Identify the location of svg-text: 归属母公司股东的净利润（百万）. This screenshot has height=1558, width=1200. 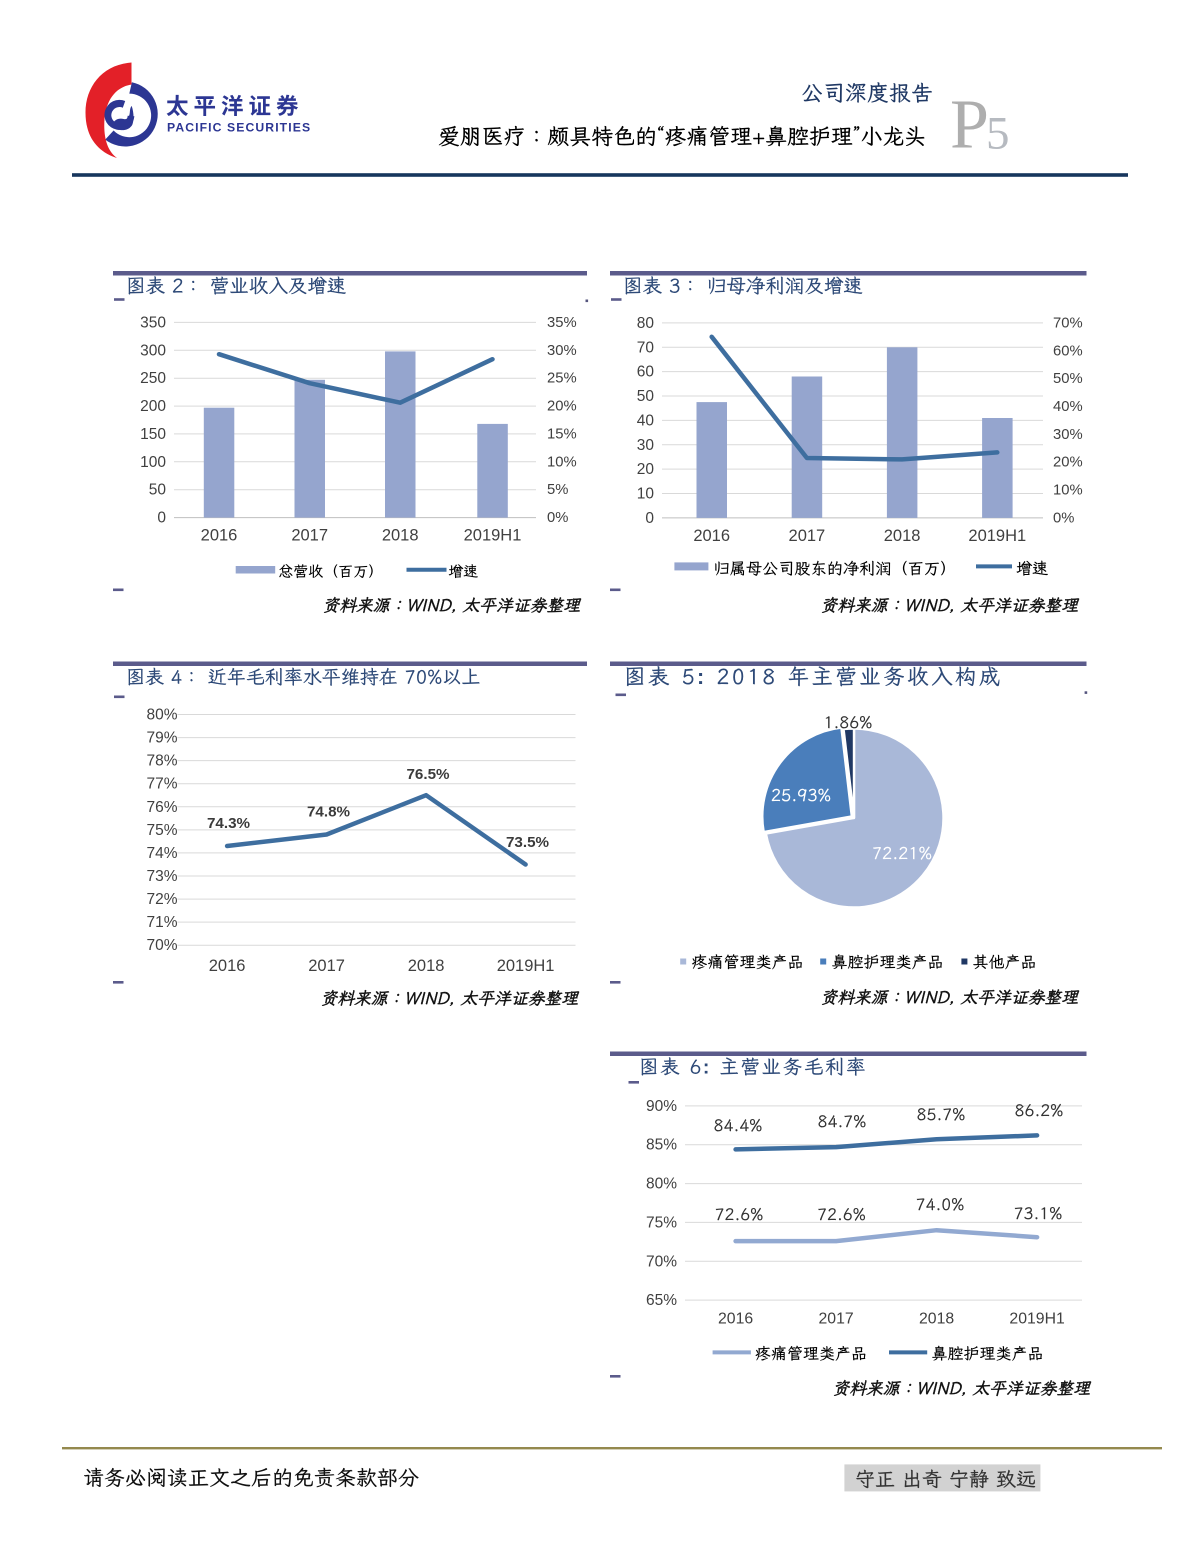
(835, 568).